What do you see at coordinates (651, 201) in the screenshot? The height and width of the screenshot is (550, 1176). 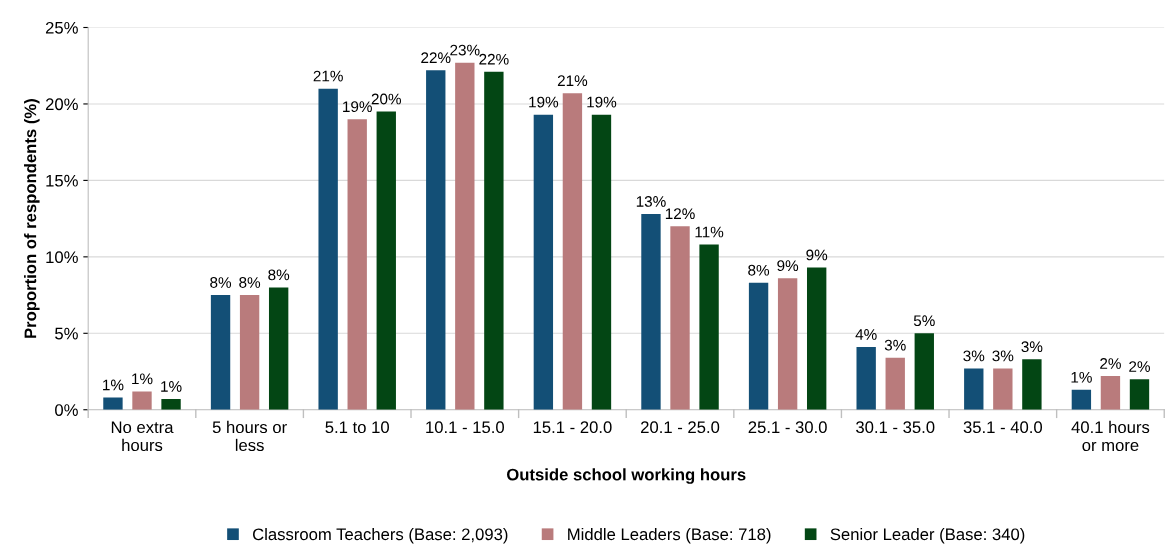 I see `data-label: 13%` at bounding box center [651, 201].